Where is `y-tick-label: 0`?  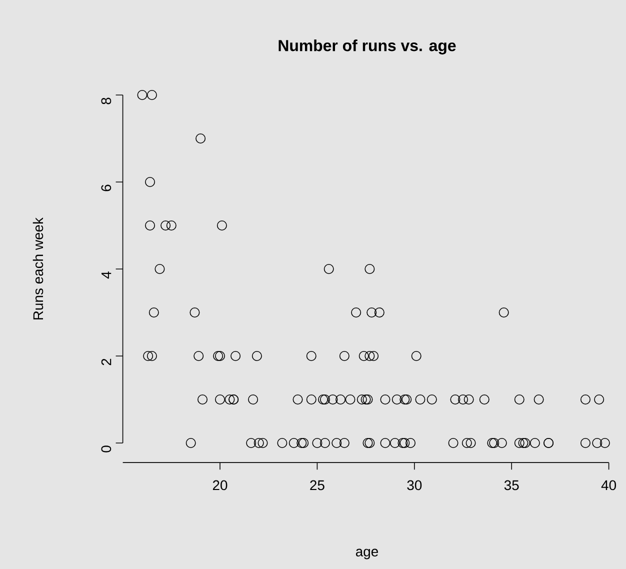
y-tick-label: 0 is located at coordinates (106, 449).